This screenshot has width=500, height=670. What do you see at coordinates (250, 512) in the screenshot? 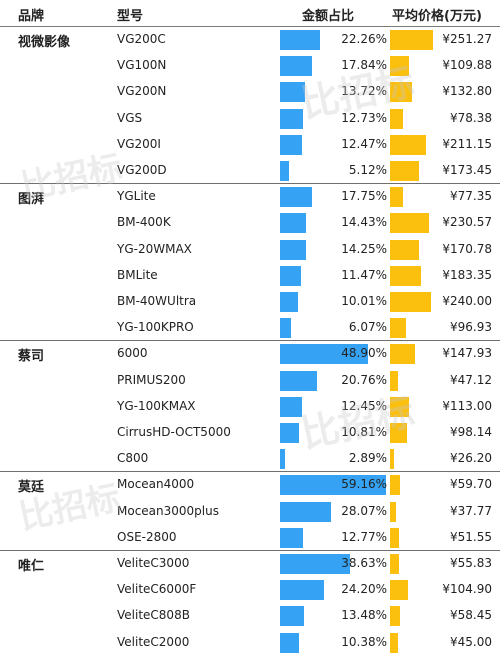
I see `table-row: Mocean3000plus 28.07% ¥37.77` at bounding box center [250, 512].